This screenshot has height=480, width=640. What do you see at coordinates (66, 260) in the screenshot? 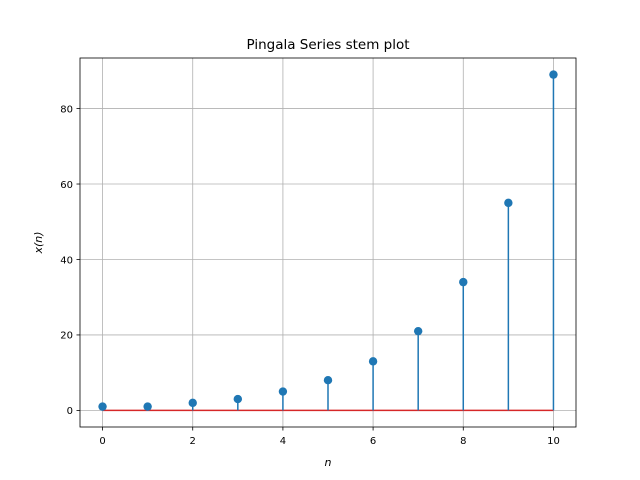
I see `y-tick-label: 40` at bounding box center [66, 260].